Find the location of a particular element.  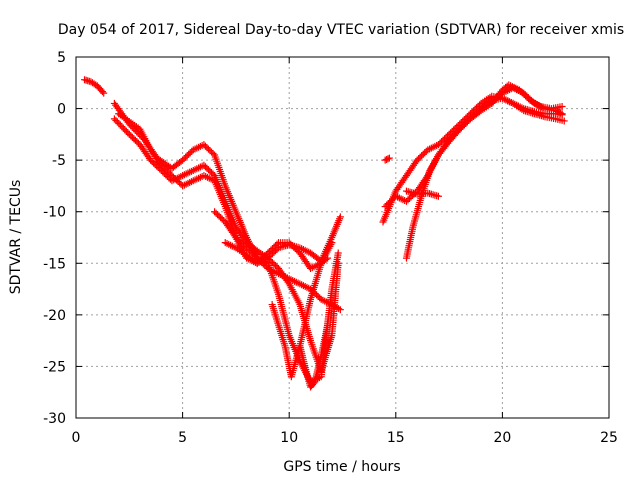

y-tick-label: 5 is located at coordinates (61, 58).